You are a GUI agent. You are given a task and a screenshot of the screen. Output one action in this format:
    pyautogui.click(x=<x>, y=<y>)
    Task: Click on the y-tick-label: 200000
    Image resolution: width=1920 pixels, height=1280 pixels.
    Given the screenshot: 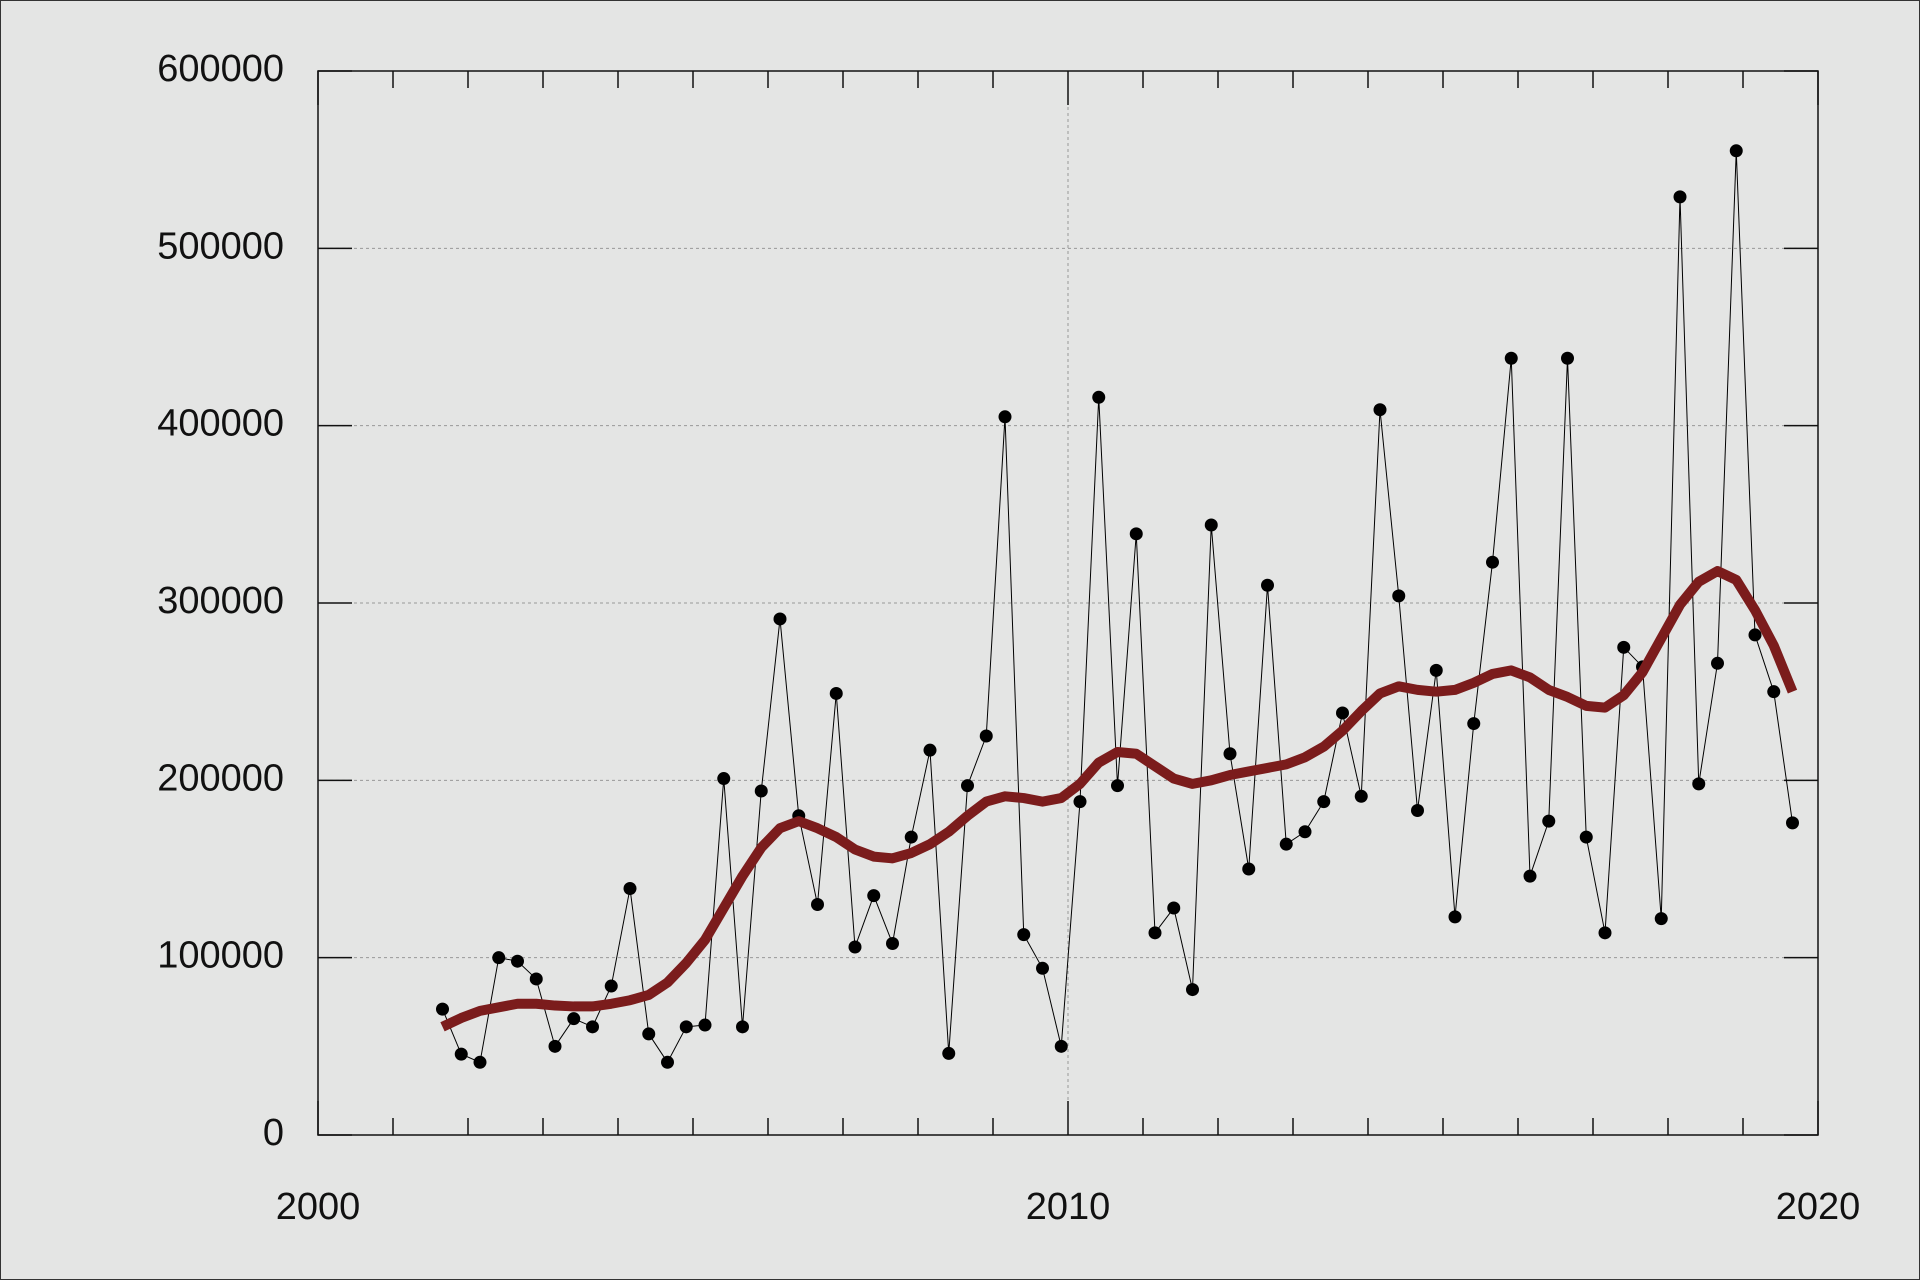 What is the action you would take?
    pyautogui.click(x=220, y=778)
    